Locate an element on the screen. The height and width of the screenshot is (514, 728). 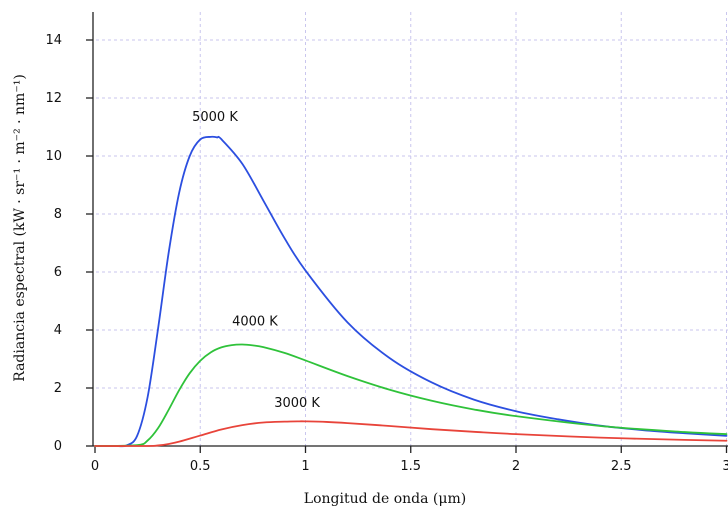
curve-label: 5000 K is located at coordinates (215, 117).